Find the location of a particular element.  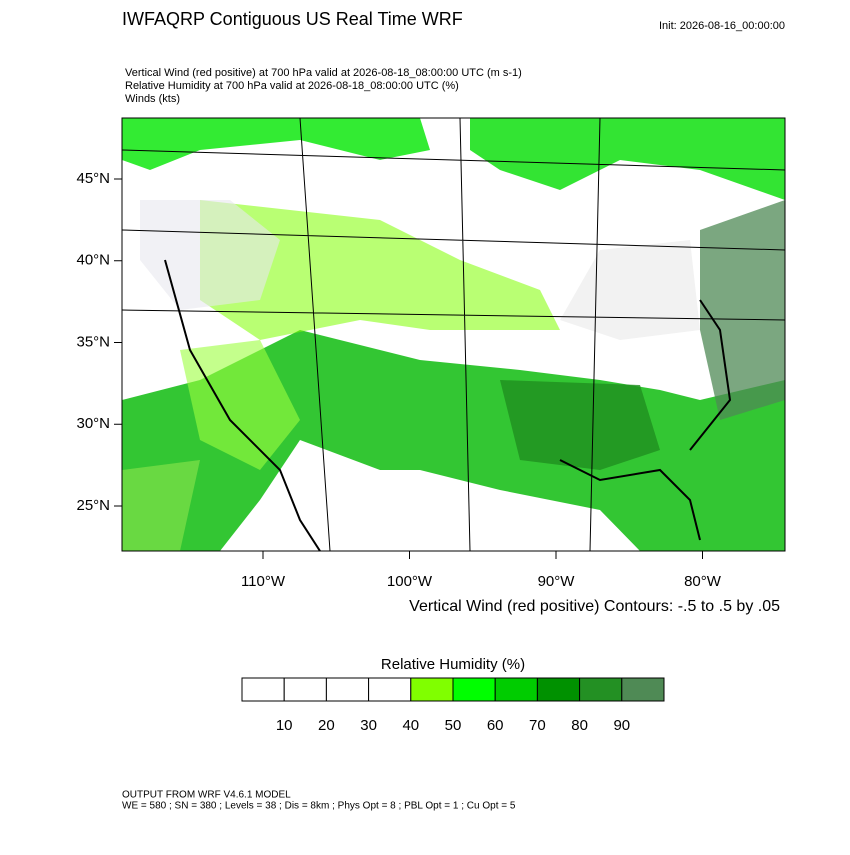

colorbar-label: 60 is located at coordinates (495, 725).